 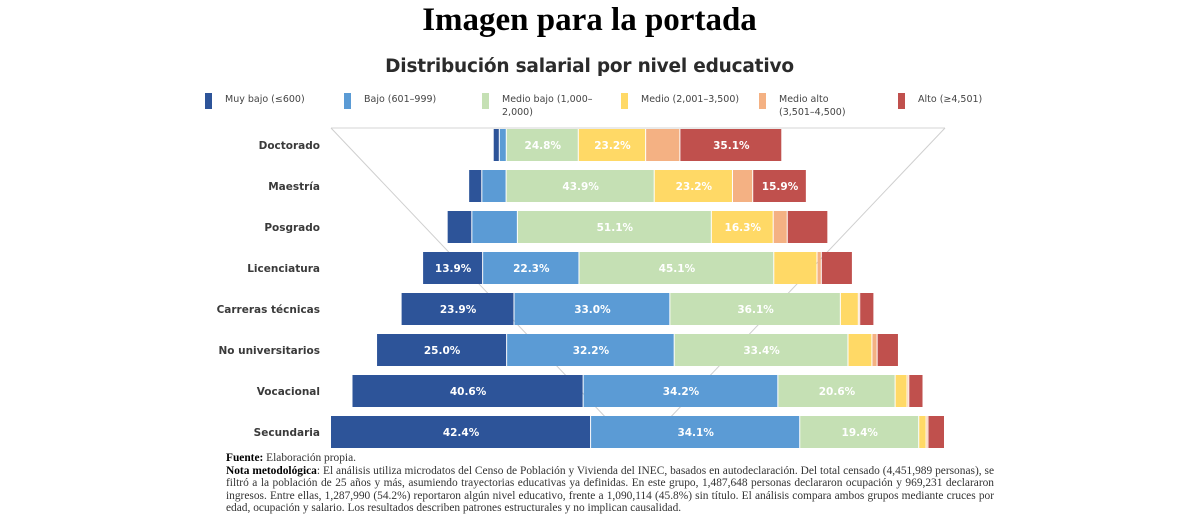 What do you see at coordinates (294, 187) in the screenshot?
I see `category-label: Maestría` at bounding box center [294, 187].